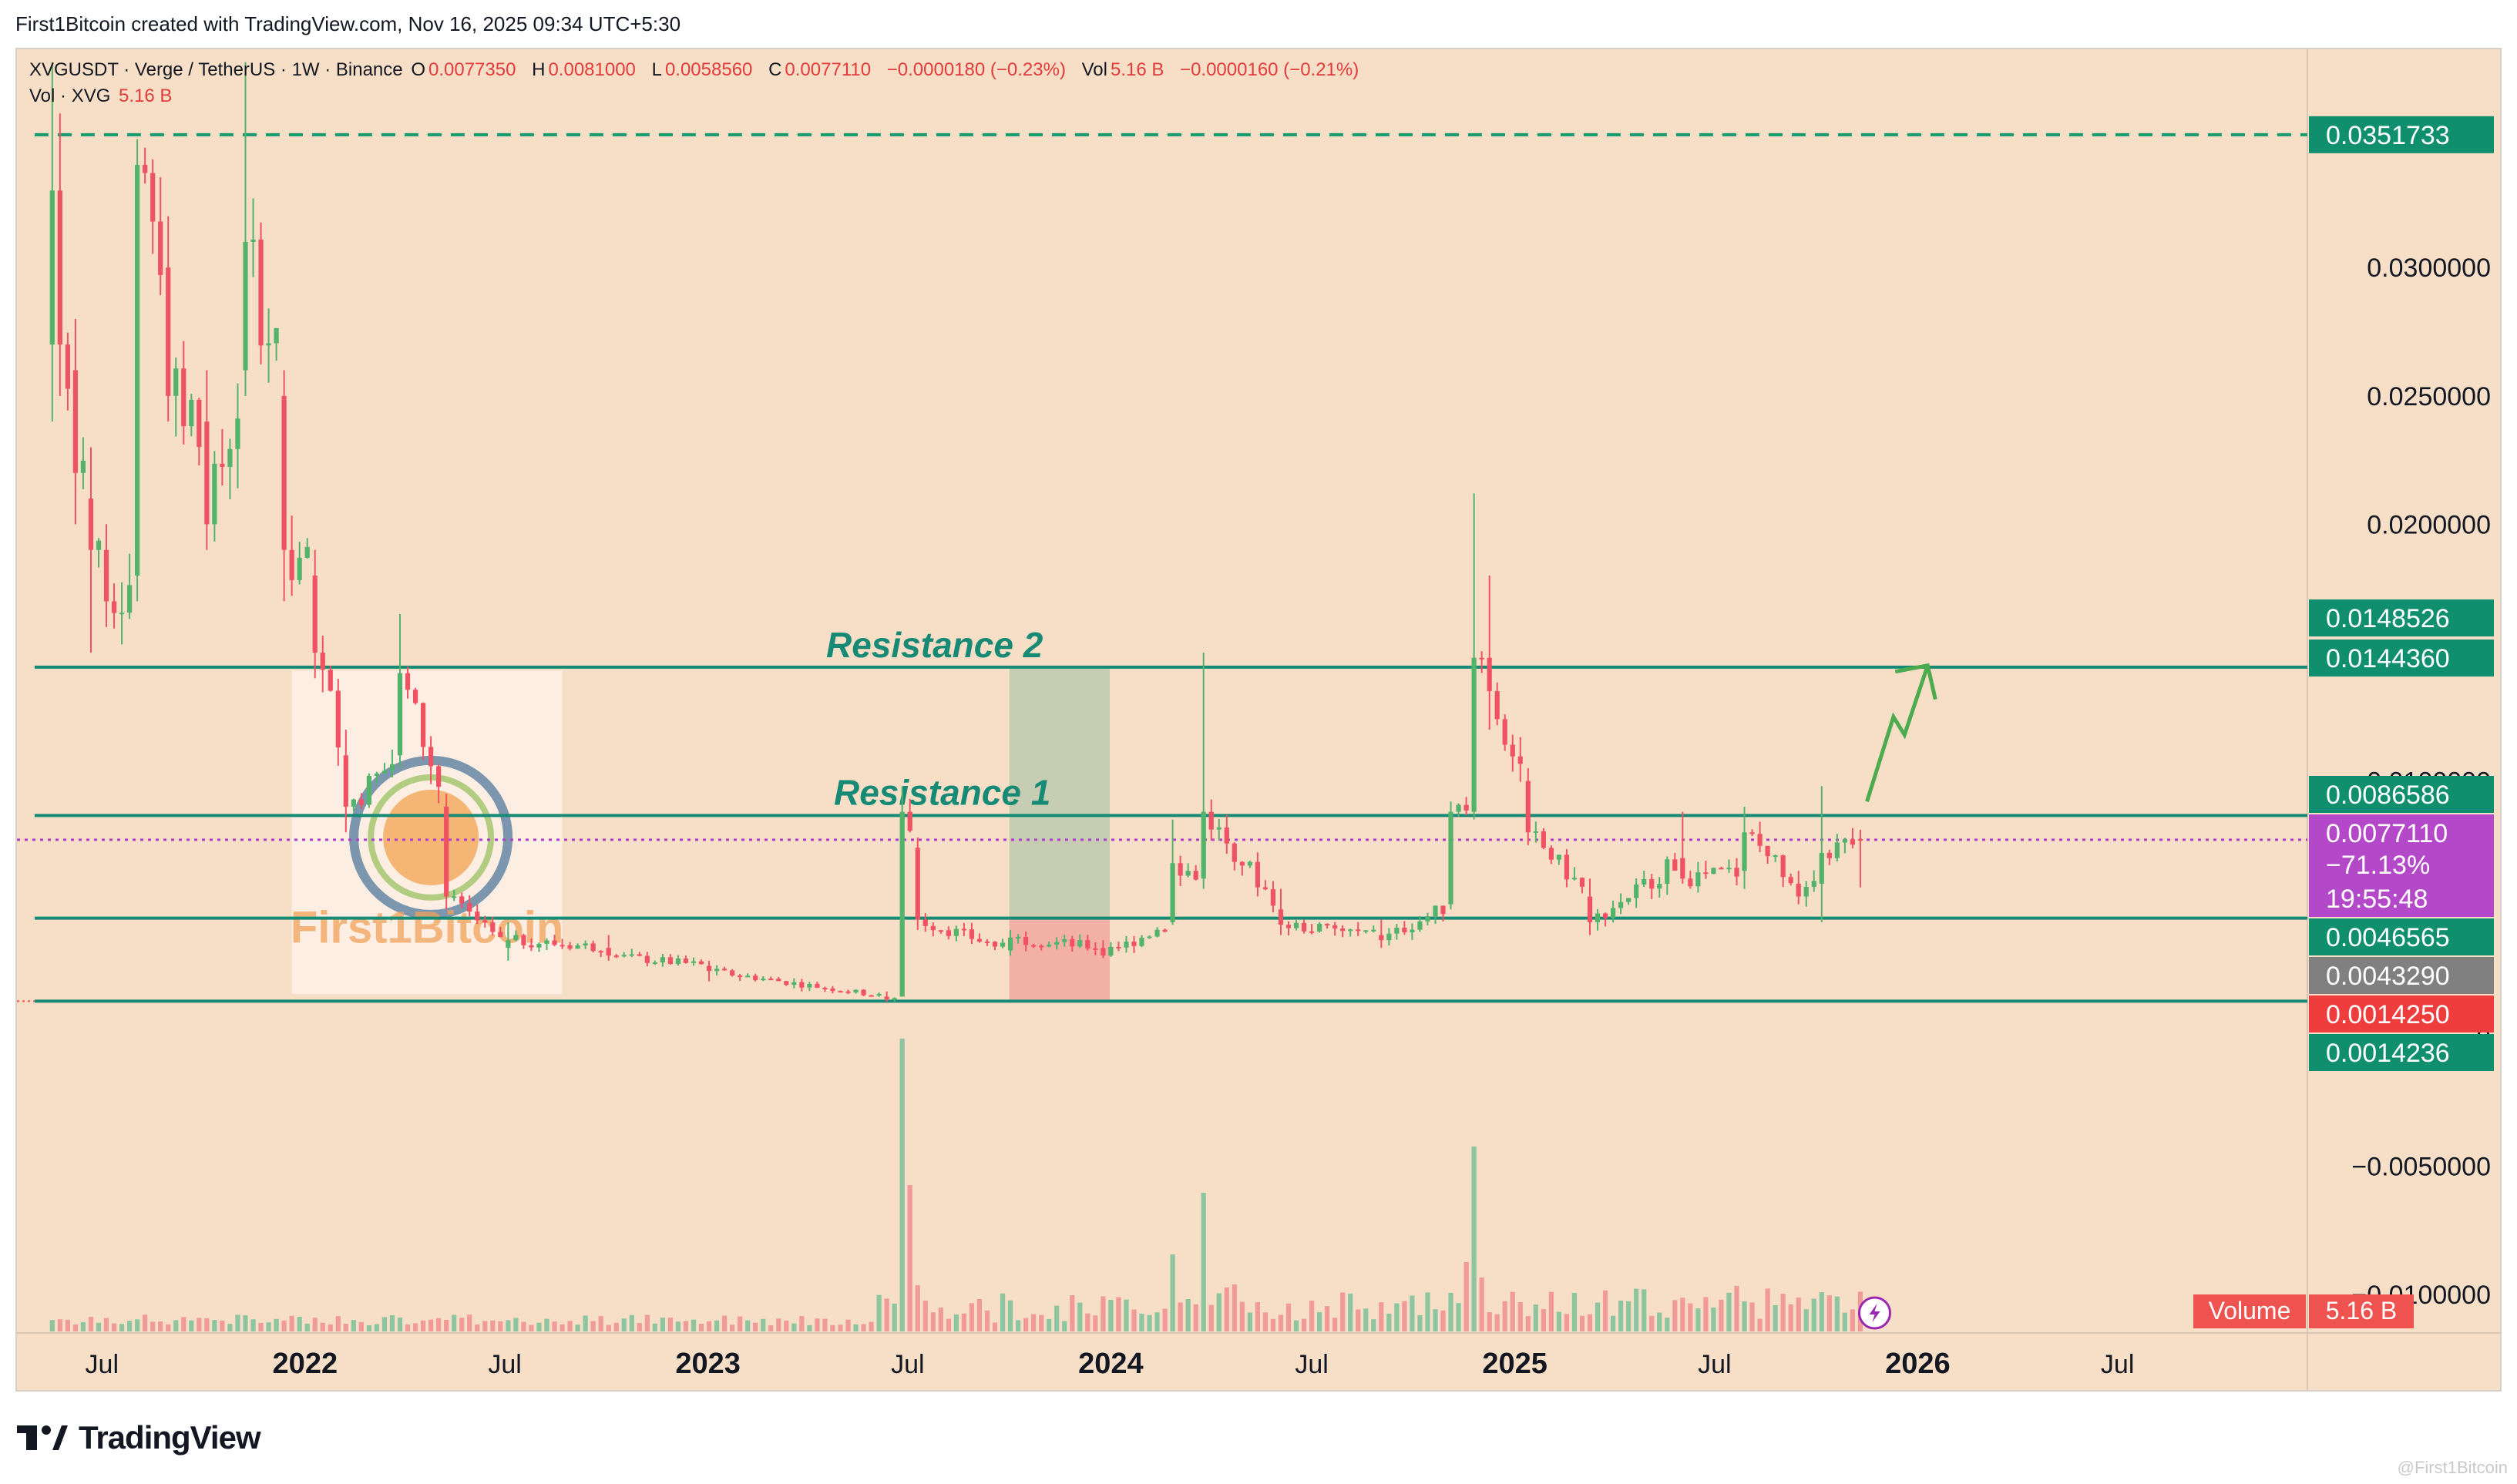  What do you see at coordinates (942, 792) in the screenshot?
I see `resistance-1-label: Resistance 1` at bounding box center [942, 792].